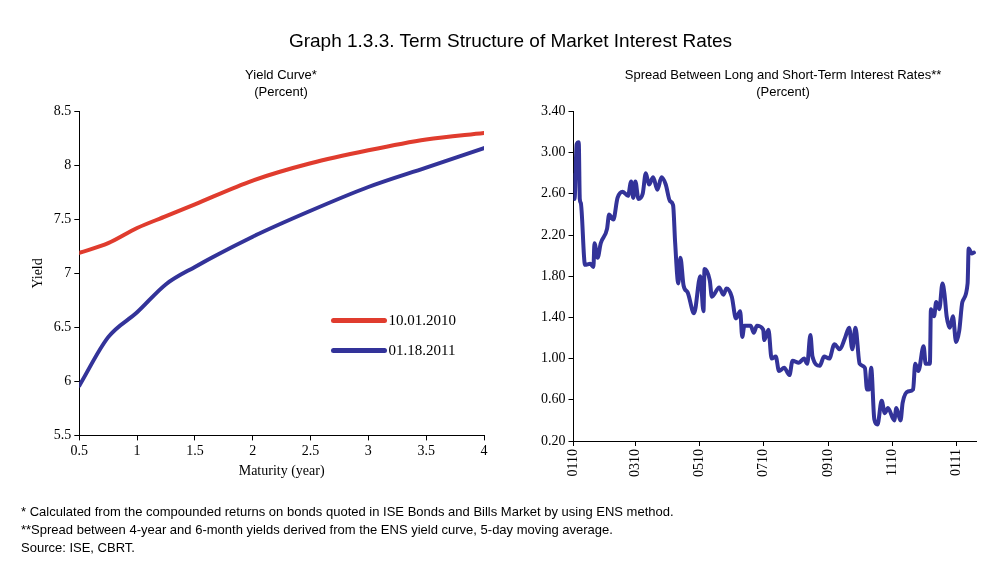  What do you see at coordinates (317, 530) in the screenshot?
I see `text: **Spread between 4-year and 6-month yields derived from the ENS yield curve, 5-day moving average.` at bounding box center [317, 530].